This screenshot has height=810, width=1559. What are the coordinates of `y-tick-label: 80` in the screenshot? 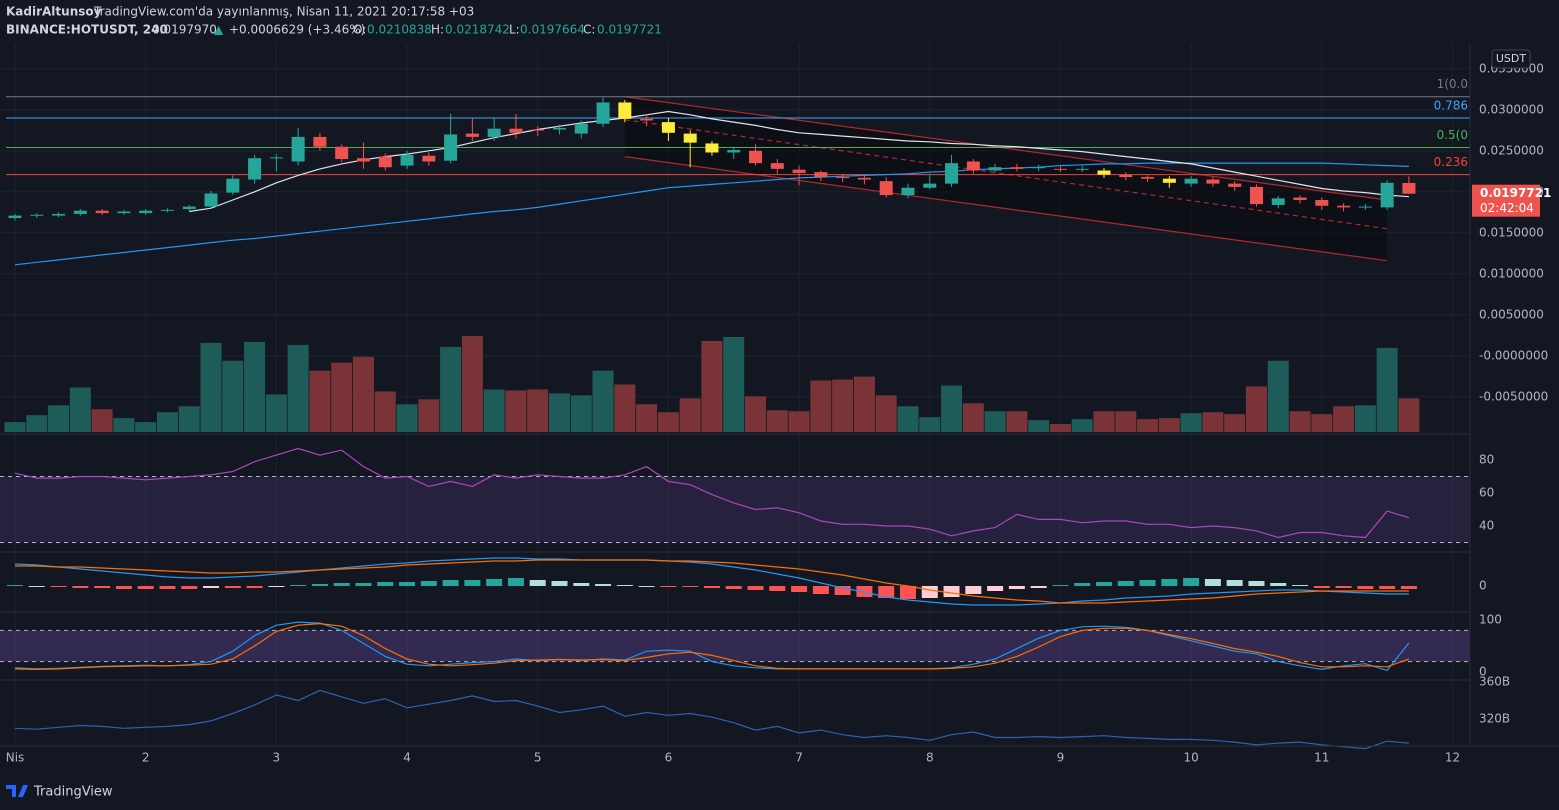 It's located at (1486, 460).